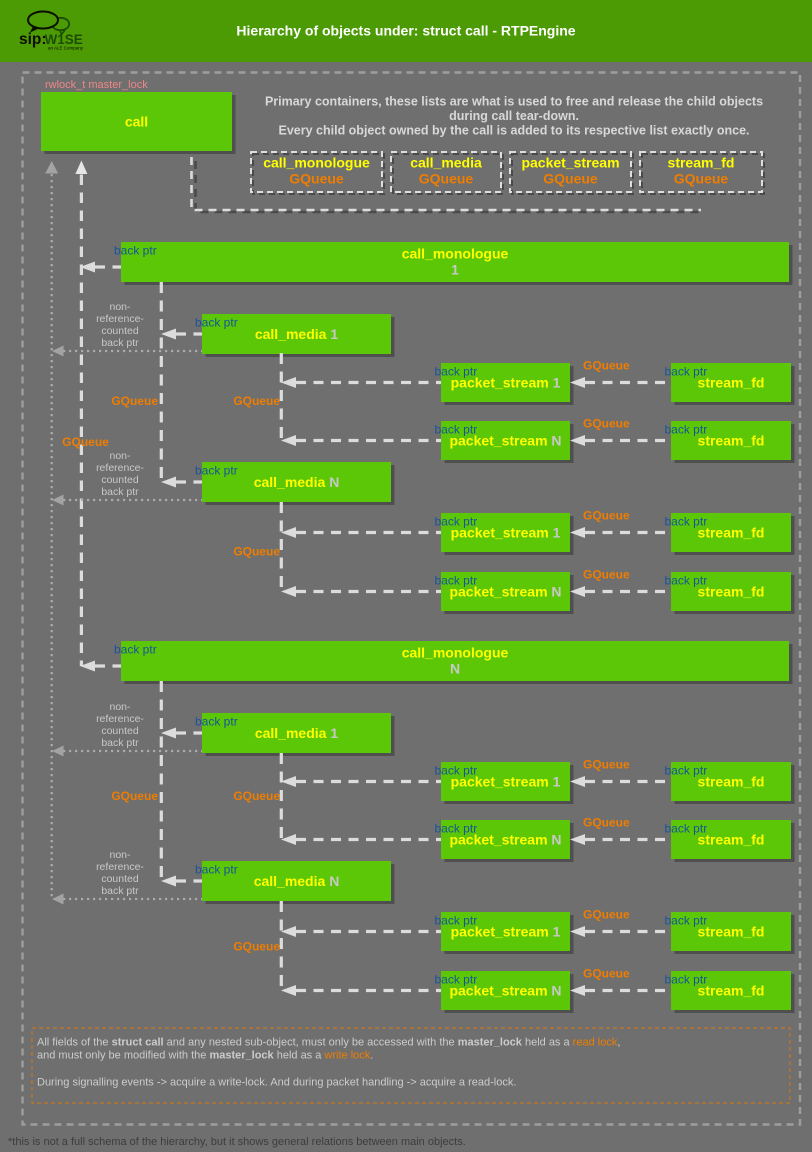 This screenshot has height=1152, width=812. Describe the element at coordinates (96, 85) in the screenshot. I see `svg-text: rwlock_t master_lock` at that location.